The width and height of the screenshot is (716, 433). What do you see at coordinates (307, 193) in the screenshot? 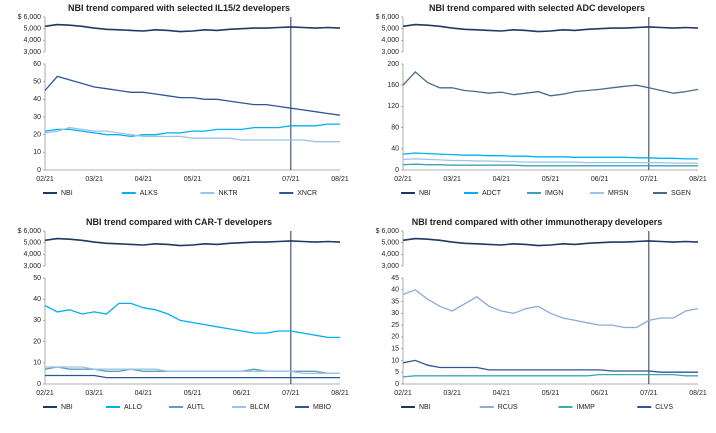
I see `legend-label: XNCR` at bounding box center [307, 193].